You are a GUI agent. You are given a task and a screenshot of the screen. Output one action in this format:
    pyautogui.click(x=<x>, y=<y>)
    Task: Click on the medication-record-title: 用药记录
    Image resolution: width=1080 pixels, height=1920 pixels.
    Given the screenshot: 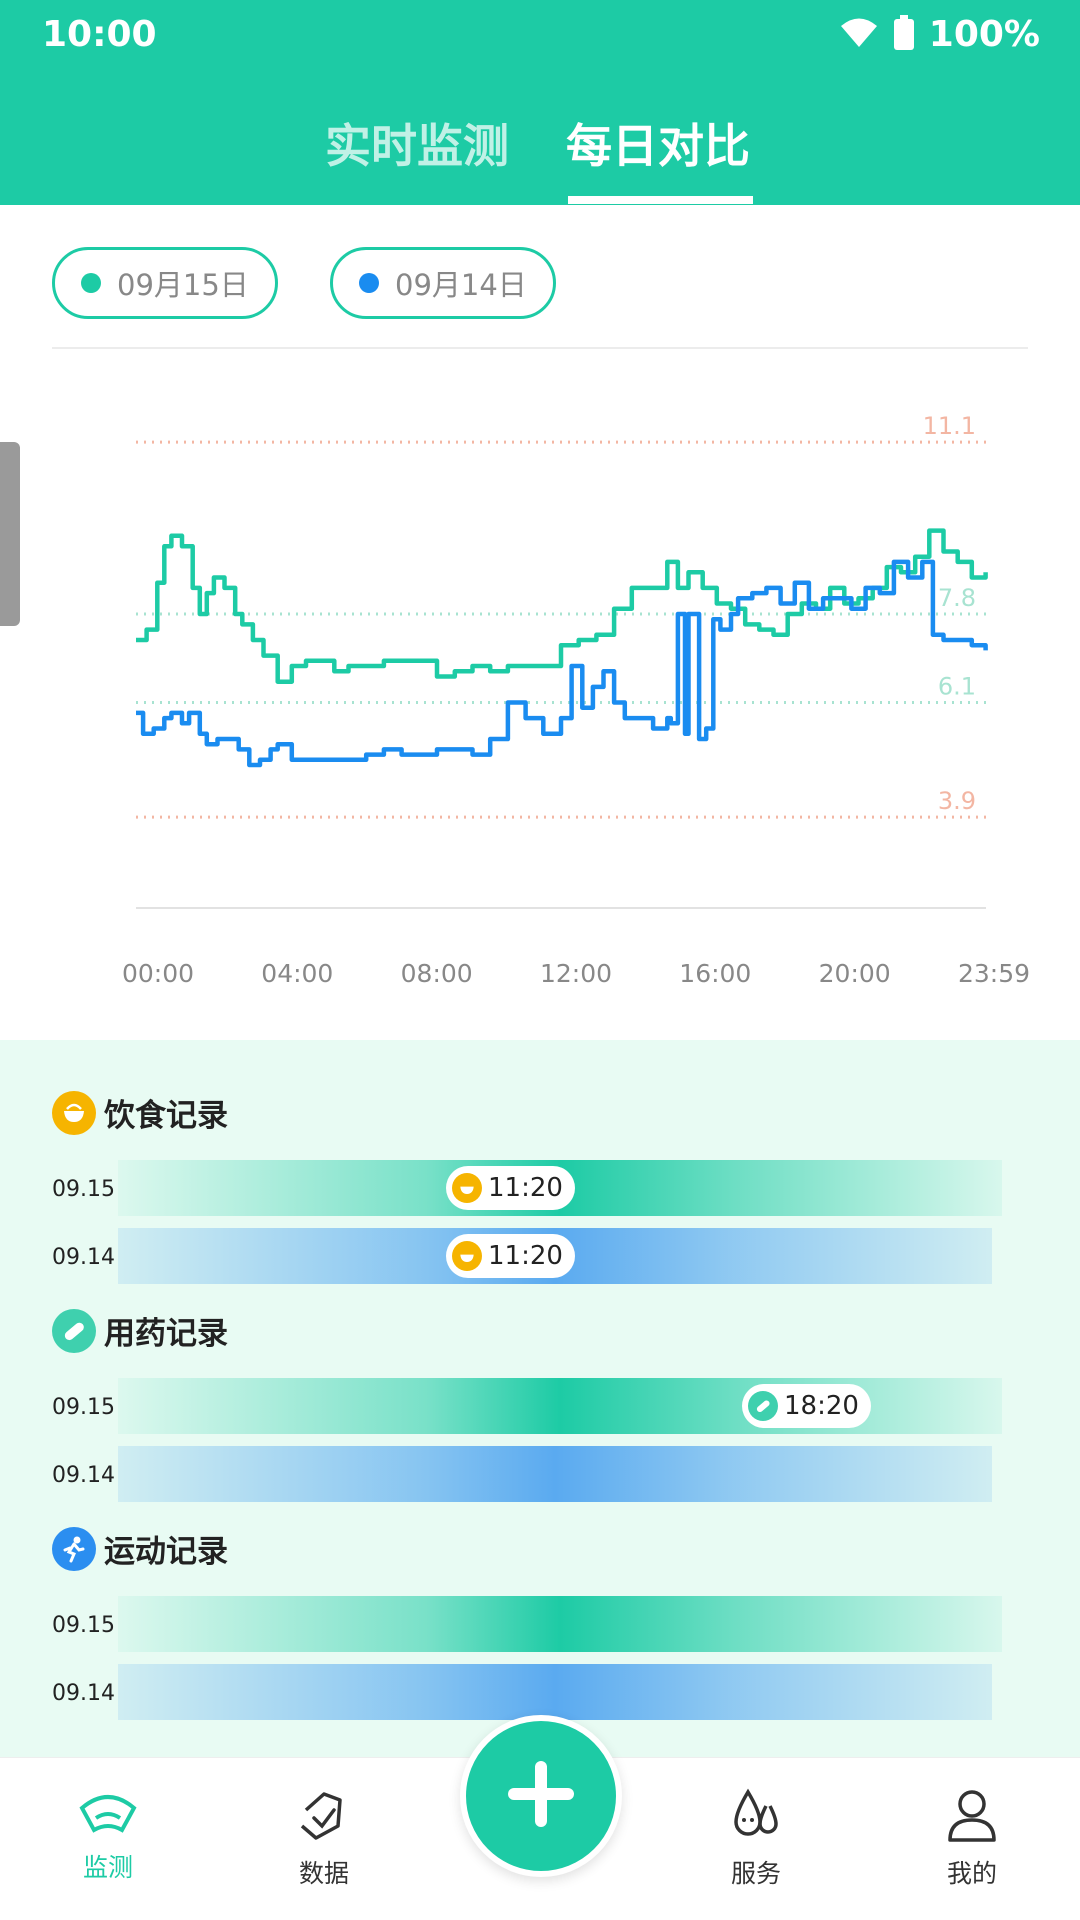 What is the action you would take?
    pyautogui.click(x=140, y=1330)
    